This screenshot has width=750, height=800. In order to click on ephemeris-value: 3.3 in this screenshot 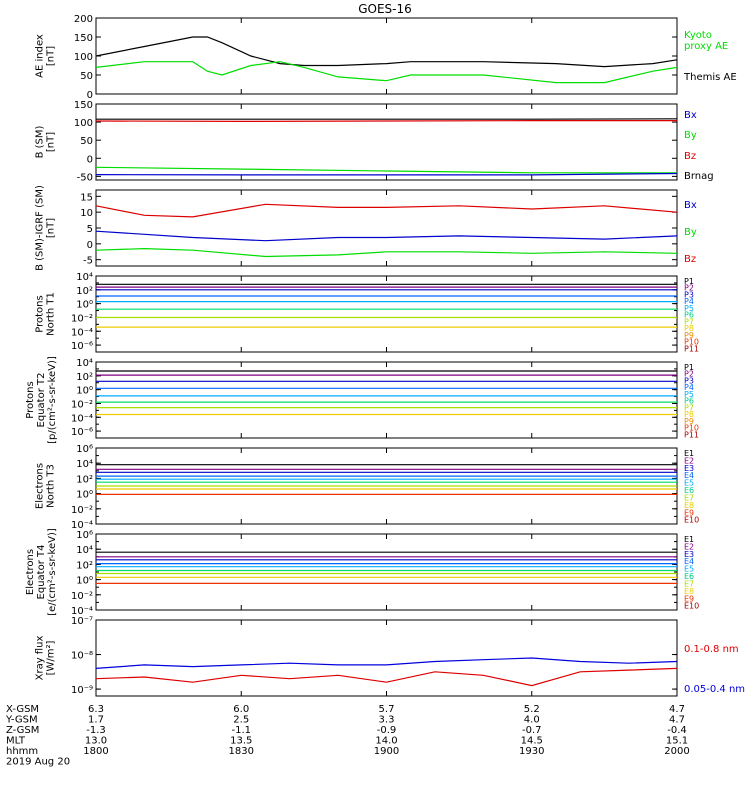, I will do `click(387, 720)`.